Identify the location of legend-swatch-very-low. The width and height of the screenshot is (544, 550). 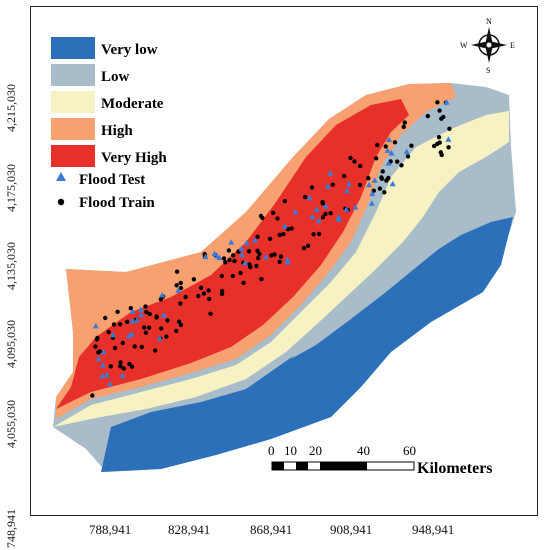
(73, 48).